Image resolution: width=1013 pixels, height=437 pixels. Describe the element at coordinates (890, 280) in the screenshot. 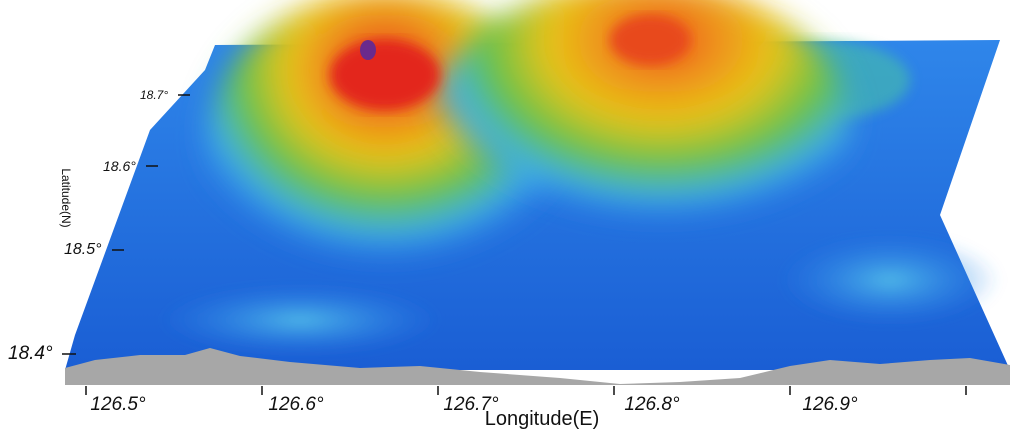

I see `ridge-east` at that location.